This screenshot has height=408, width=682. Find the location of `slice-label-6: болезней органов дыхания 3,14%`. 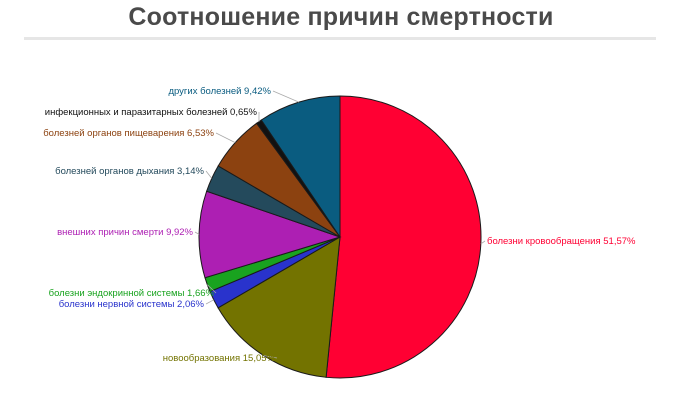

slice-label-6: болезней органов дыхания 3,14% is located at coordinates (129, 171).